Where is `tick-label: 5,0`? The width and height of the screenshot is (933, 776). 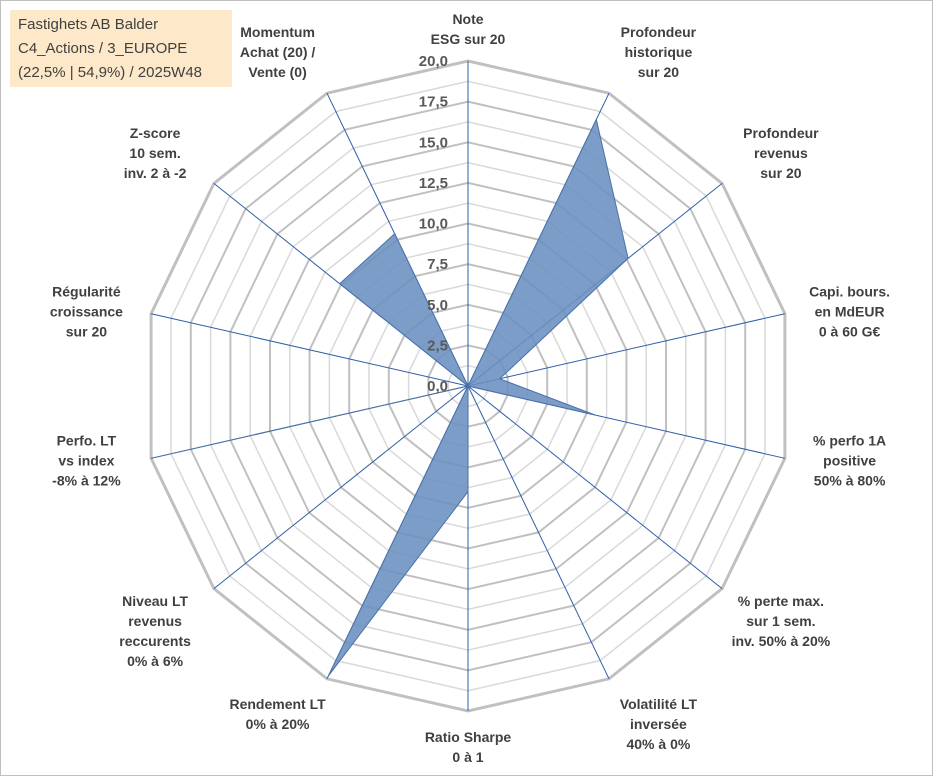
tick-label: 5,0 is located at coordinates (437, 305).